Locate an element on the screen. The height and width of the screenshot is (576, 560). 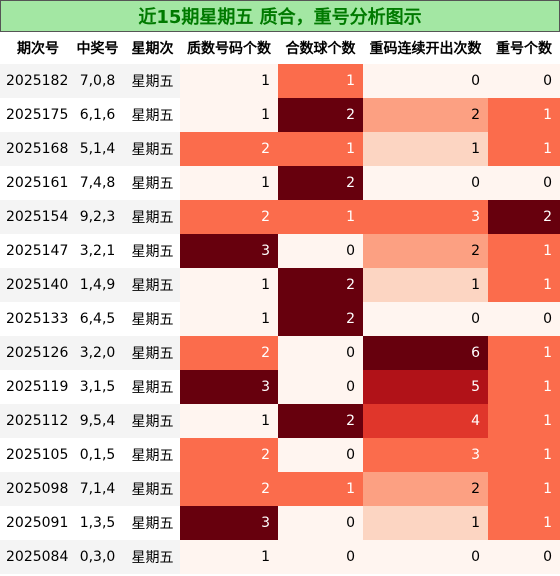
cell-numbers: 7,4,8 is located at coordinates (97, 183).